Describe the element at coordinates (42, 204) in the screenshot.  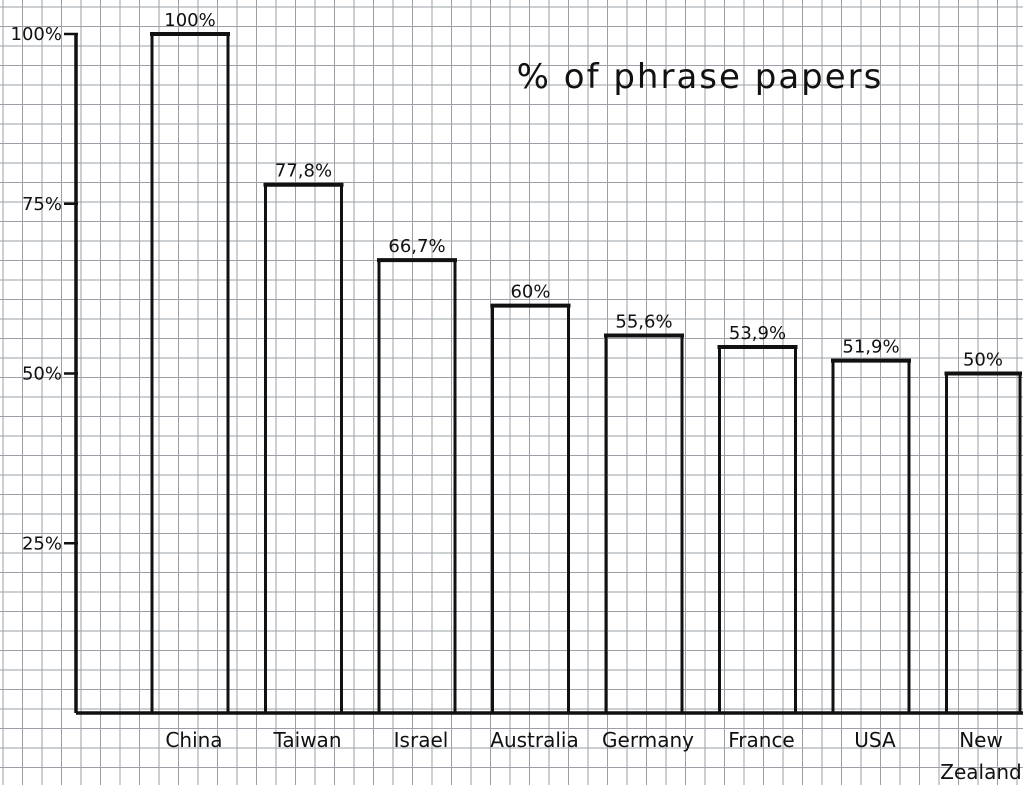
I see `y-tick-label: 75%` at that location.